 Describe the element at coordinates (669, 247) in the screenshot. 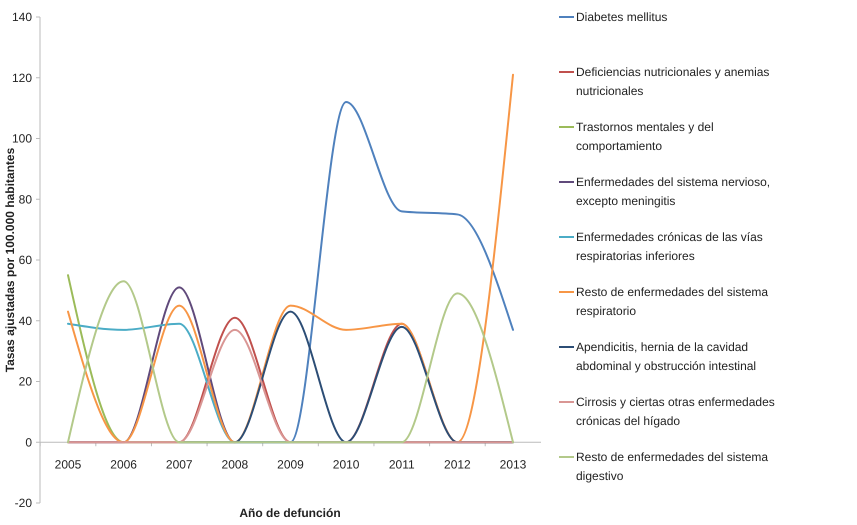

I see `legend-label: Enfermedades crónicas de las vías respiratorias inferiores` at that location.